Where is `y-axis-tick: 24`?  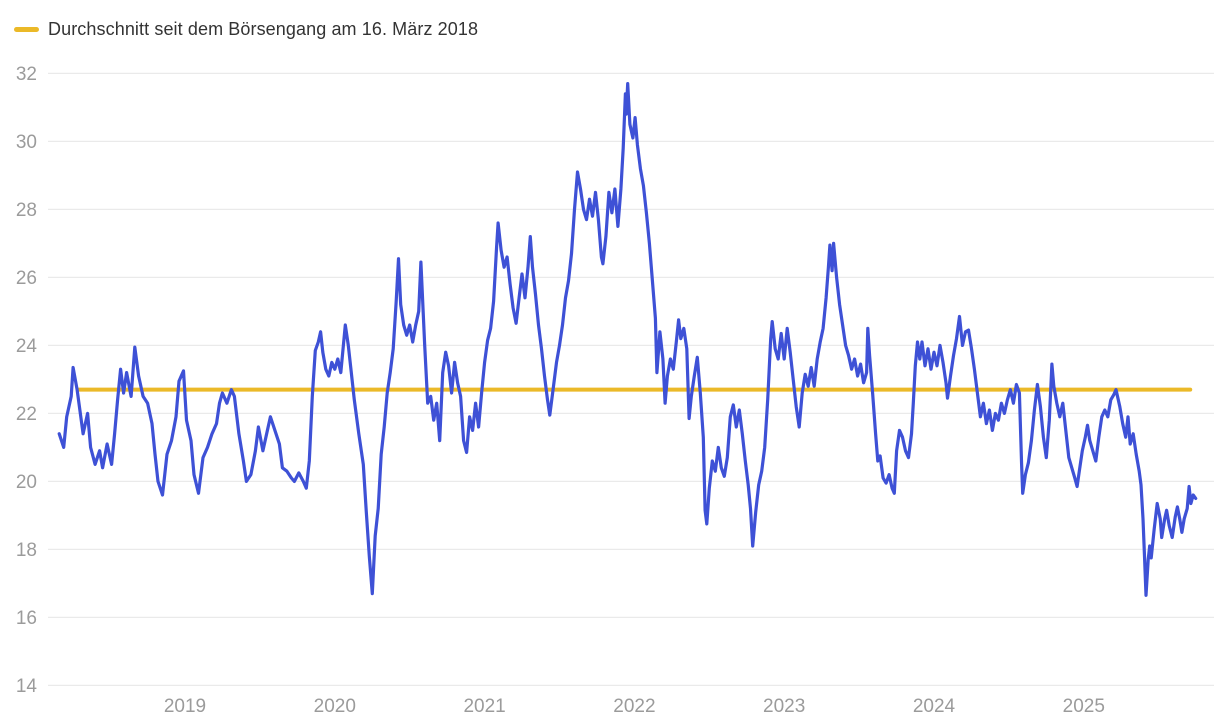
y-axis-tick: 24 is located at coordinates (27, 346).